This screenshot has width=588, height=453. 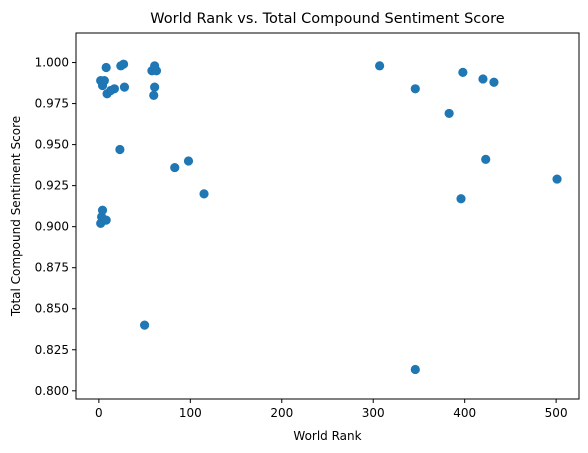 I want to click on y-tick-label: 0.900, so click(x=52, y=227).